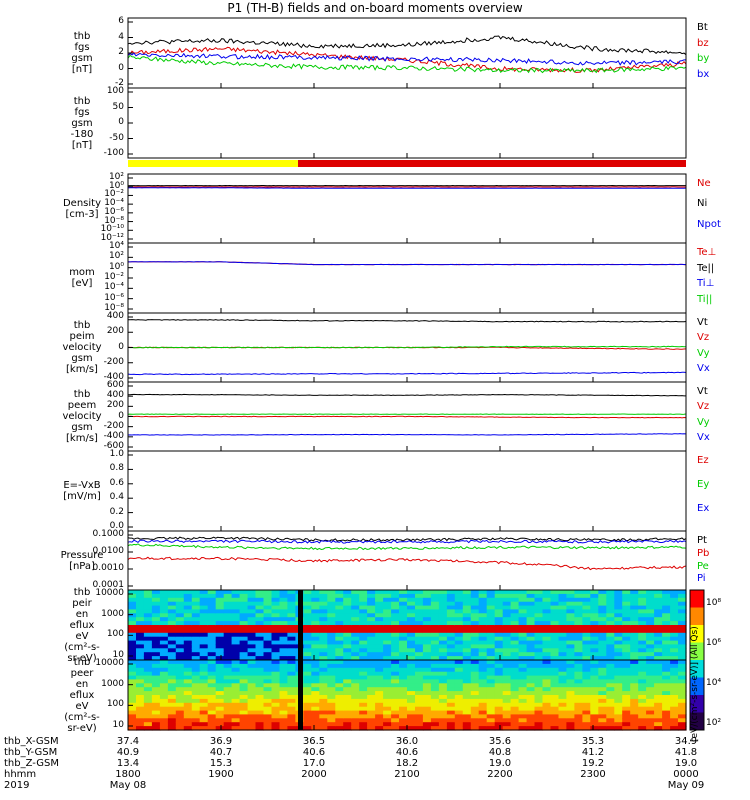 The height and width of the screenshot is (800, 750). Describe the element at coordinates (593, 741) in the screenshot. I see `footer-value-x: 35.3` at that location.